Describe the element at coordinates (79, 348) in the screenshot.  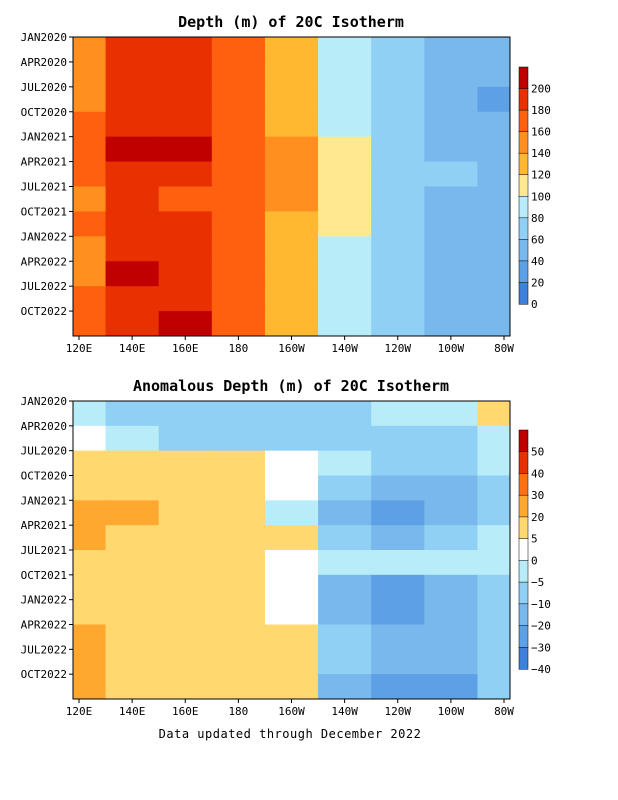
I see `x-tick-label: 120E` at that location.